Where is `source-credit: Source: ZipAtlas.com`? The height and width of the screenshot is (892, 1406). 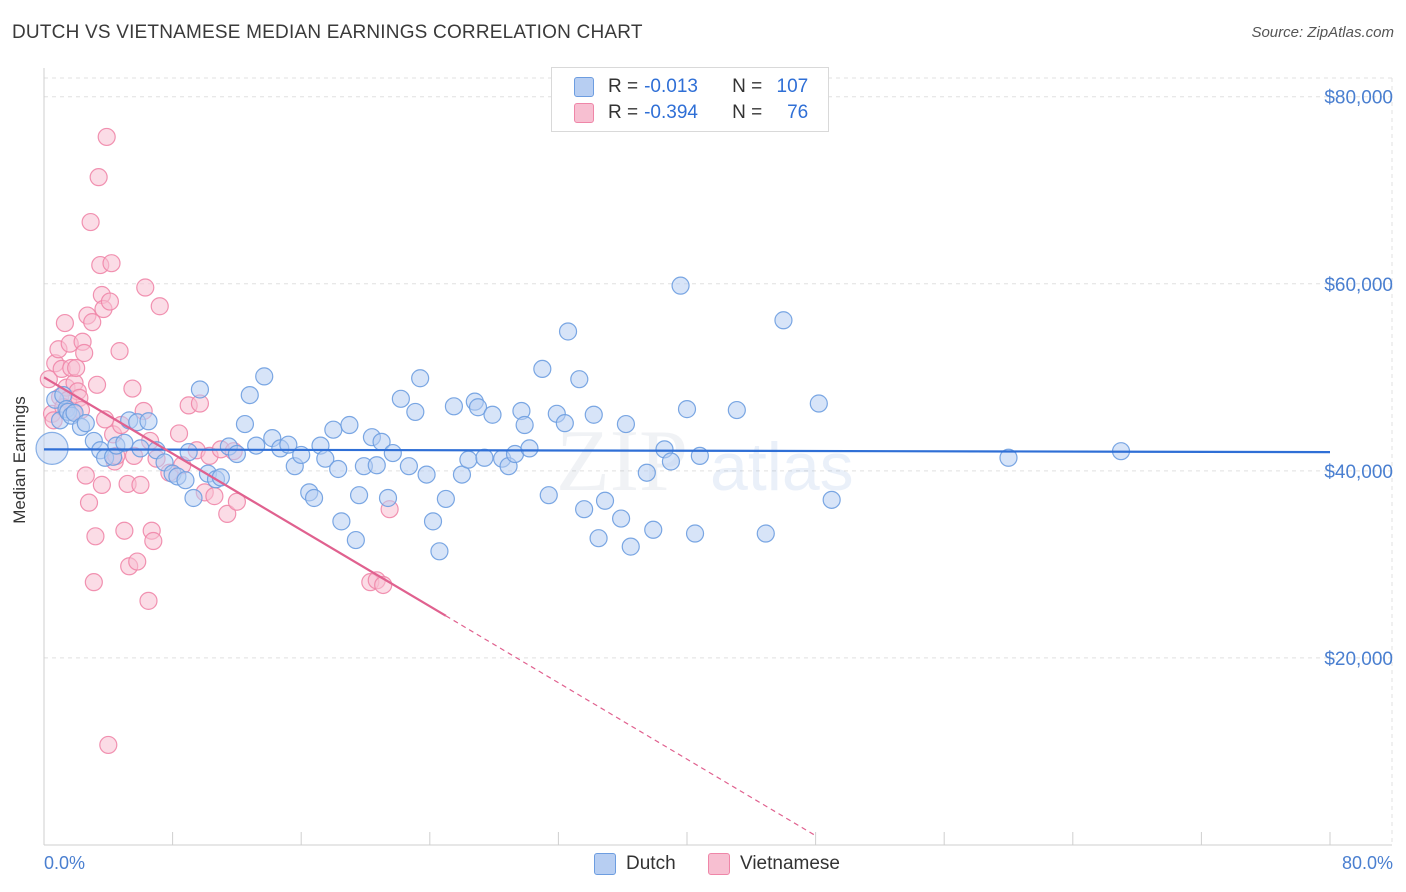
source-credit: Source: ZipAtlas.com is located at coordinates (1322, 32).